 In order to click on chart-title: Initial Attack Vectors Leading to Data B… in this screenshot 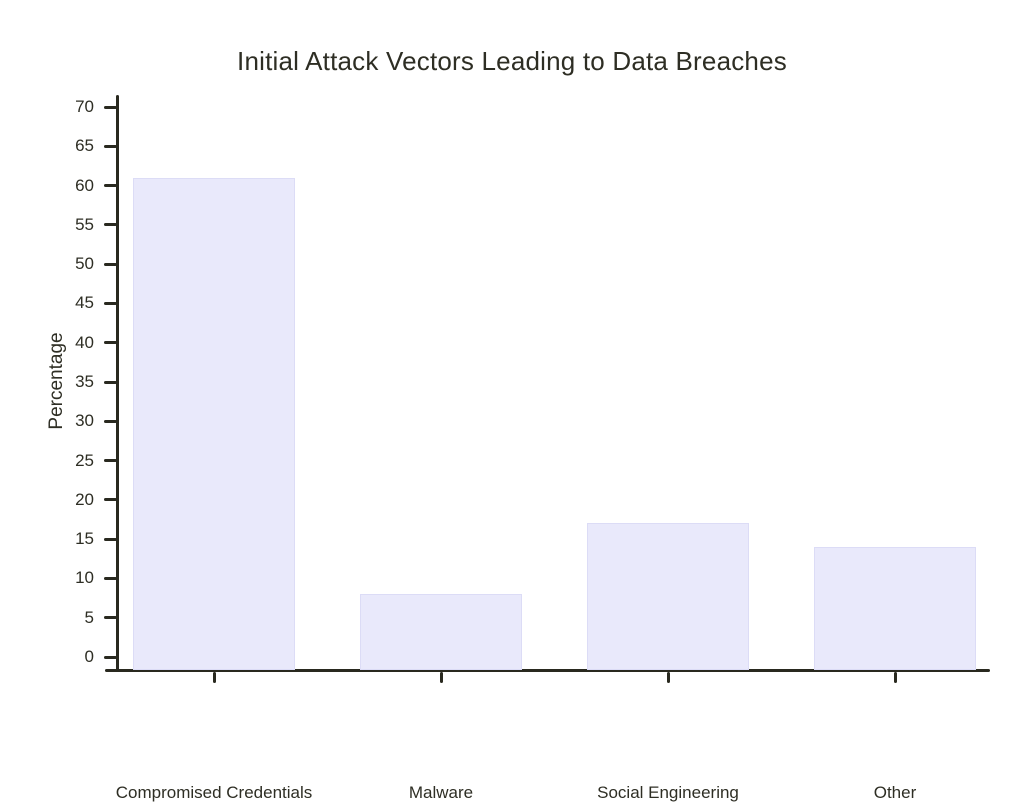, I will do `click(512, 61)`.